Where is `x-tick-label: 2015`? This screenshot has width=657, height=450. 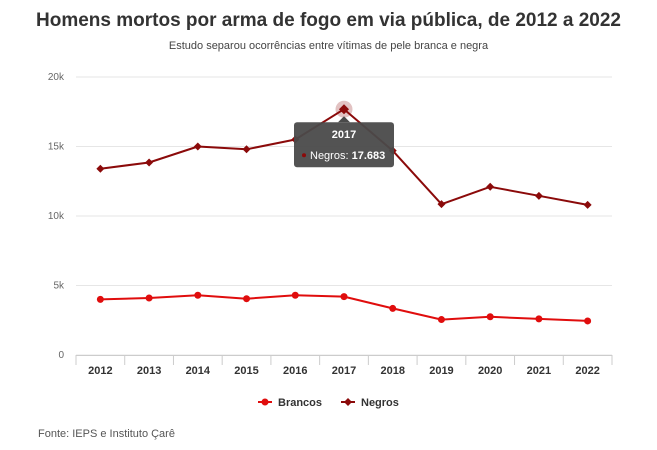 x-tick-label: 2015 is located at coordinates (246, 371).